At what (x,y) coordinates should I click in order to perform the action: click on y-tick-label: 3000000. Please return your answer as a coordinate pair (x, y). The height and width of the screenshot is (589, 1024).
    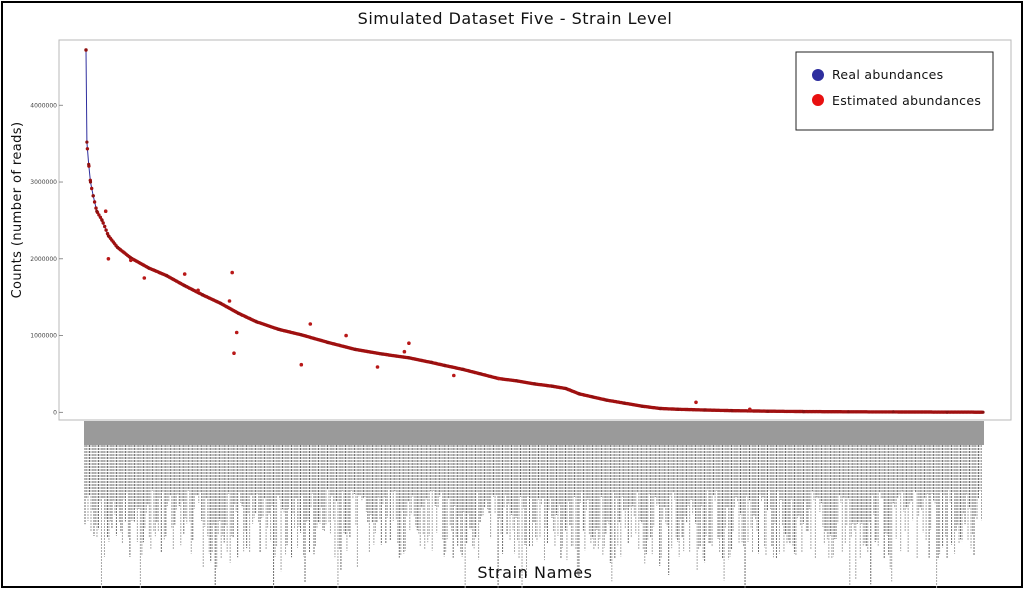
    Looking at the image, I should click on (43, 182).